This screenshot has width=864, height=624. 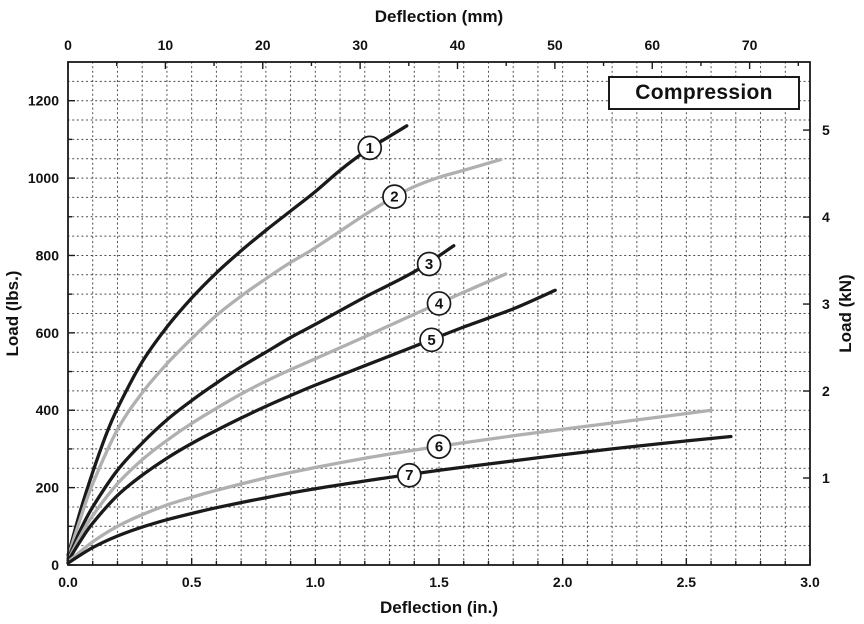 I want to click on series-label-2: 2, so click(x=394, y=196).